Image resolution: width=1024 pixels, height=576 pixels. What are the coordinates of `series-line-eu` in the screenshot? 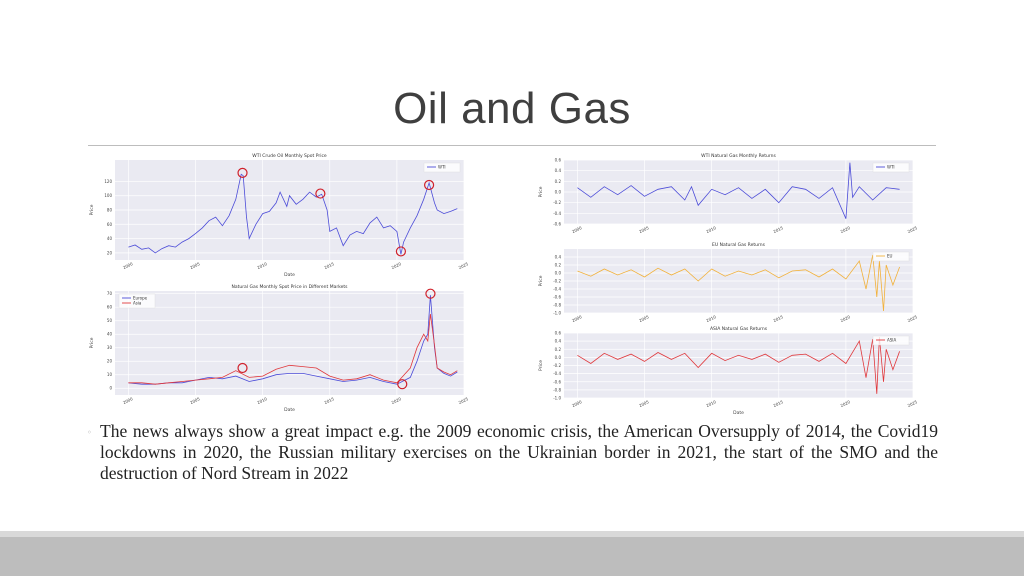 It's located at (738, 283).